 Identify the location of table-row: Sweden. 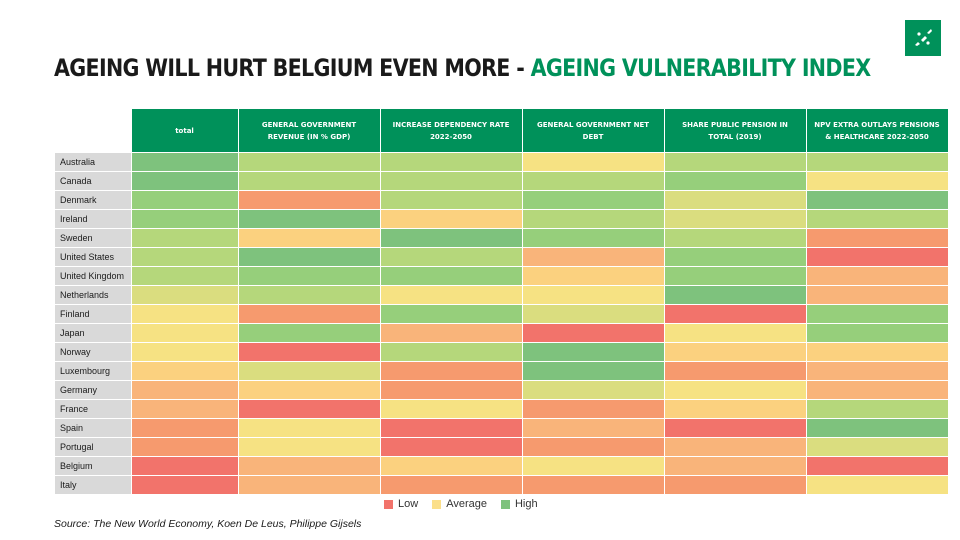
(501, 238).